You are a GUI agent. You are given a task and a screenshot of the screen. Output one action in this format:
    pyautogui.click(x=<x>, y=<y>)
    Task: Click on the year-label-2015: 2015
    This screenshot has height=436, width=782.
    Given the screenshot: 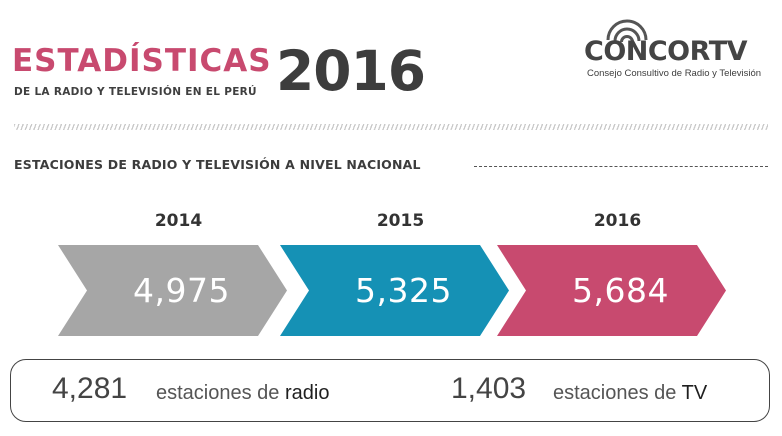 What is the action you would take?
    pyautogui.click(x=400, y=221)
    